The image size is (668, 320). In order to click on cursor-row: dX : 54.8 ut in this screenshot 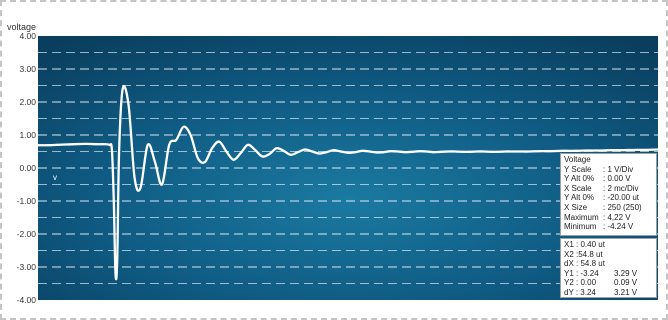, I will do `click(608, 264)`.